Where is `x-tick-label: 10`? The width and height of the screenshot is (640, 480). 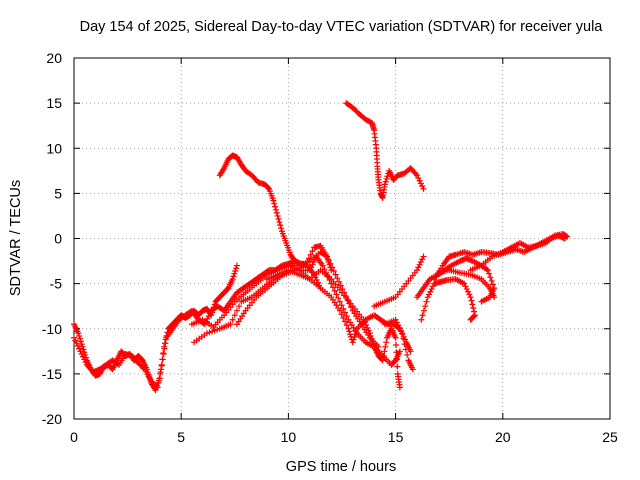 x-tick-label: 10 is located at coordinates (289, 437).